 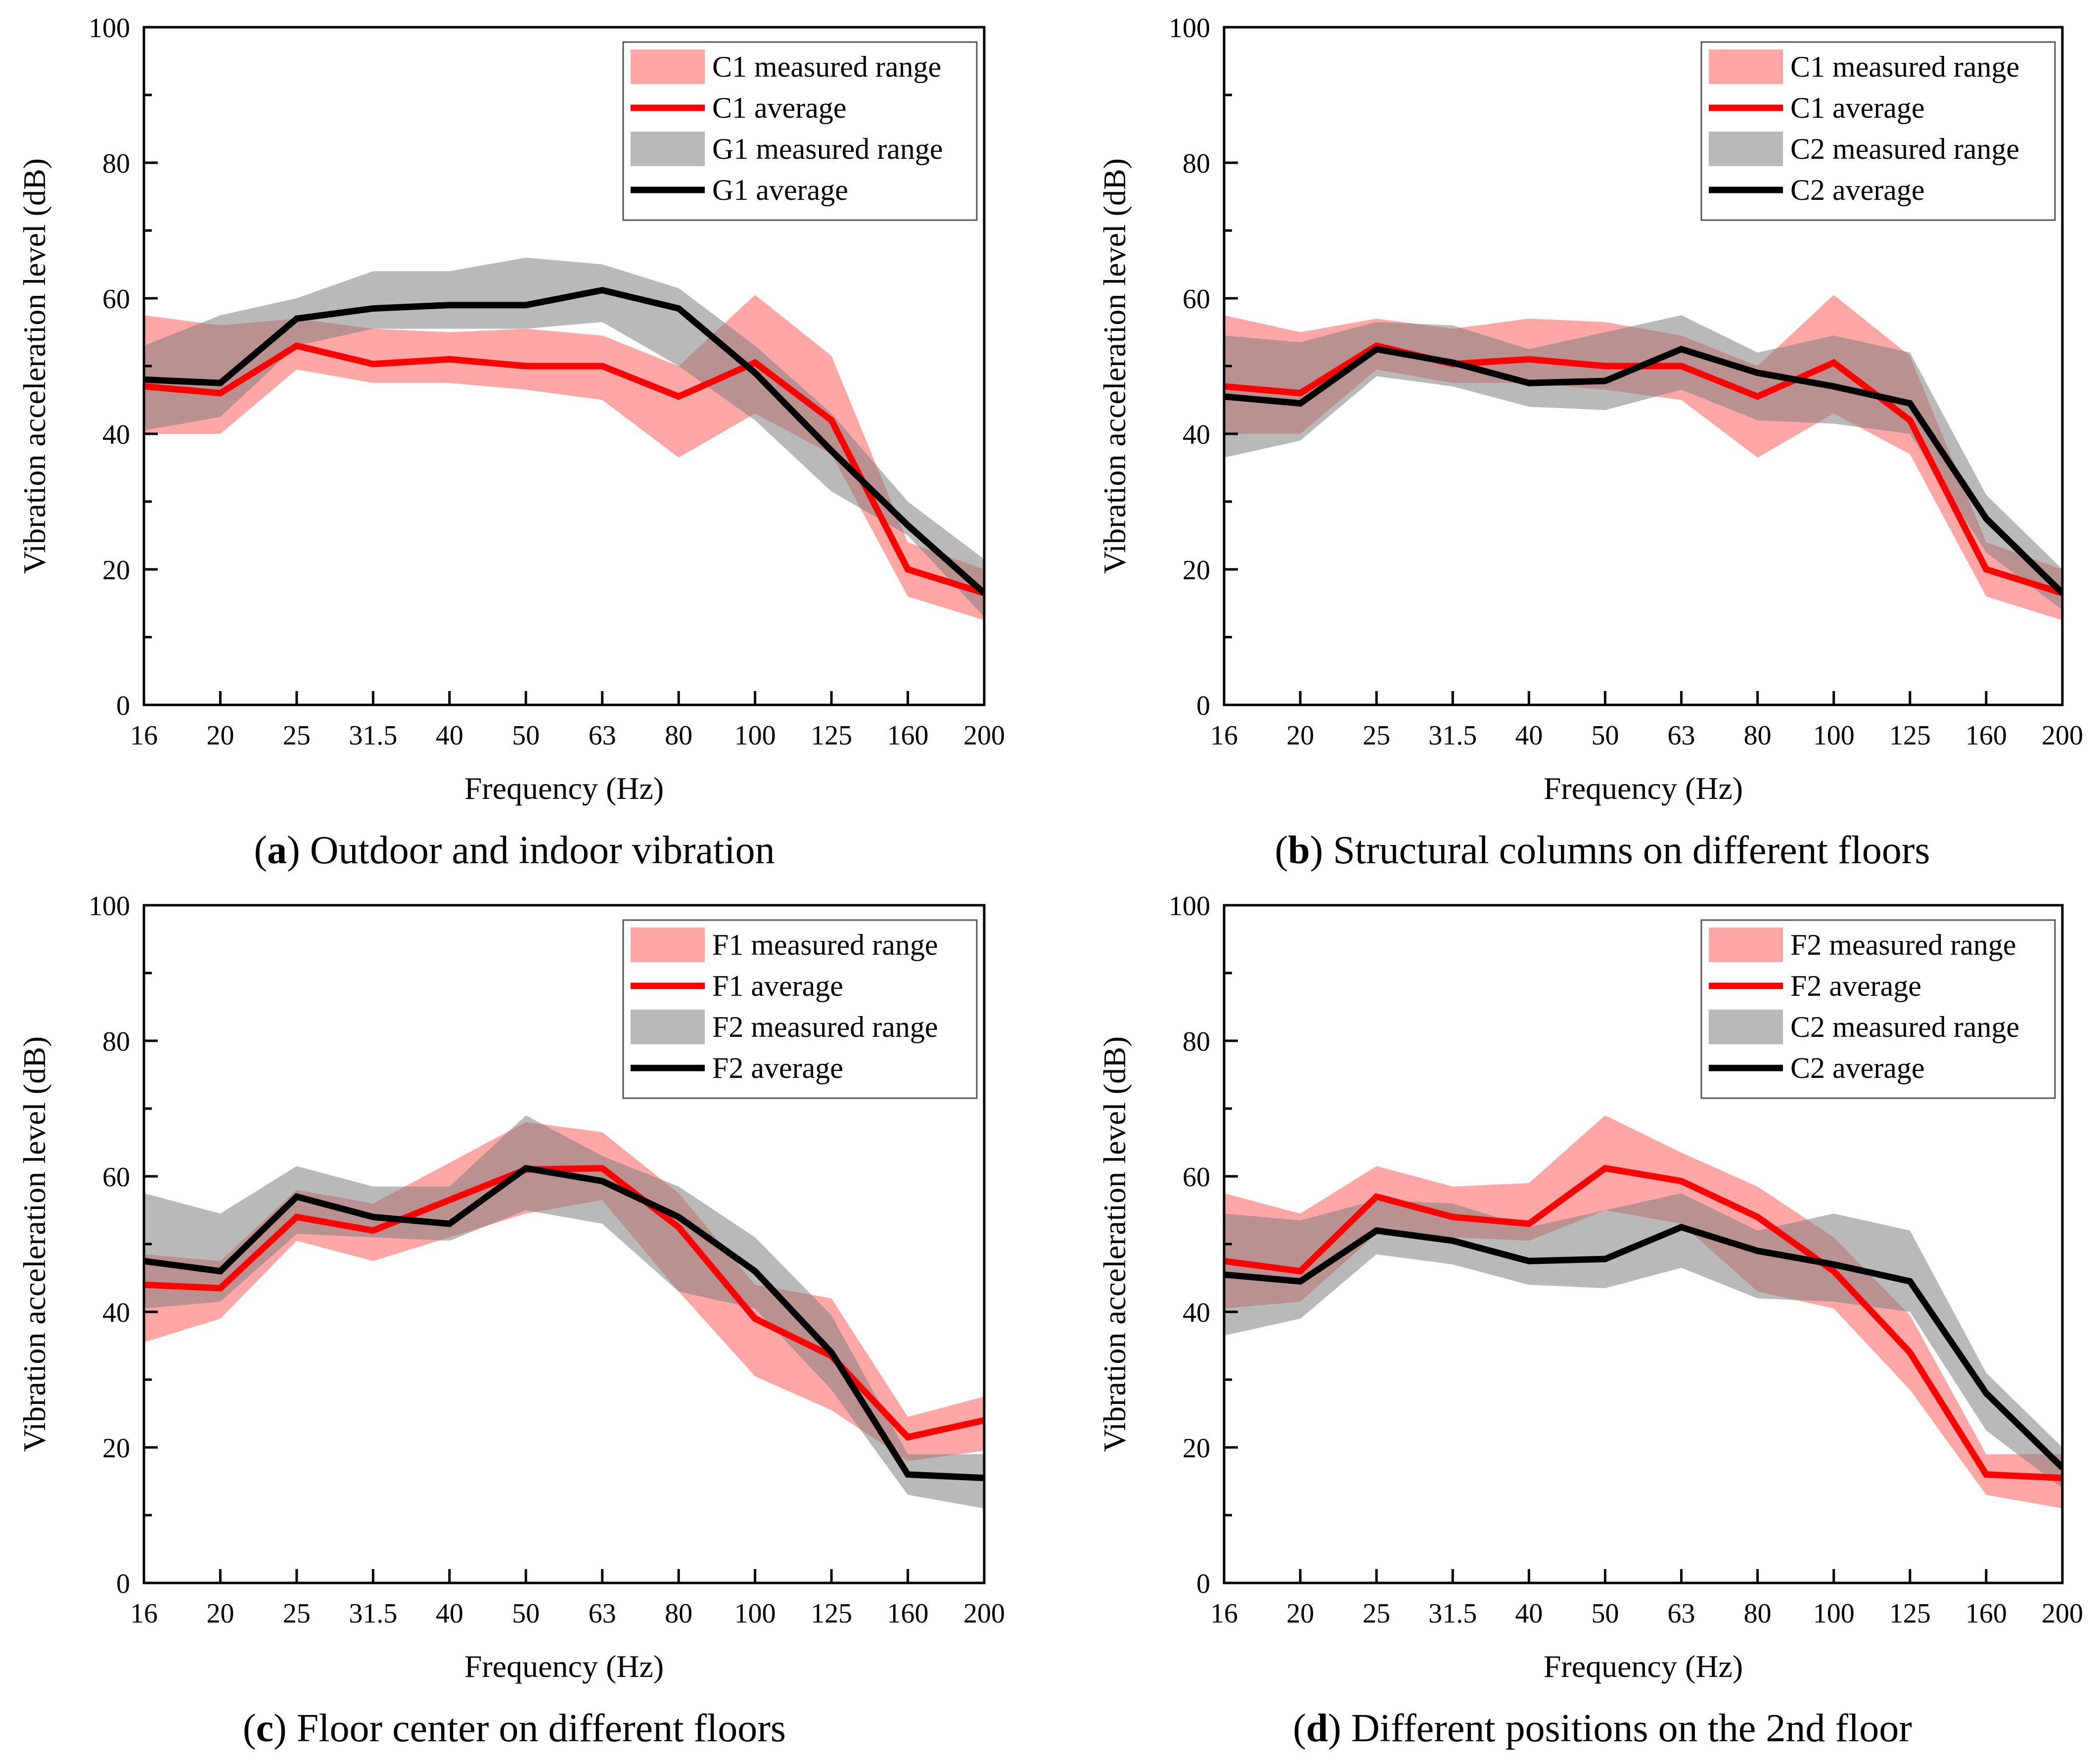 What do you see at coordinates (564, 469) in the screenshot?
I see `line-c1-average` at bounding box center [564, 469].